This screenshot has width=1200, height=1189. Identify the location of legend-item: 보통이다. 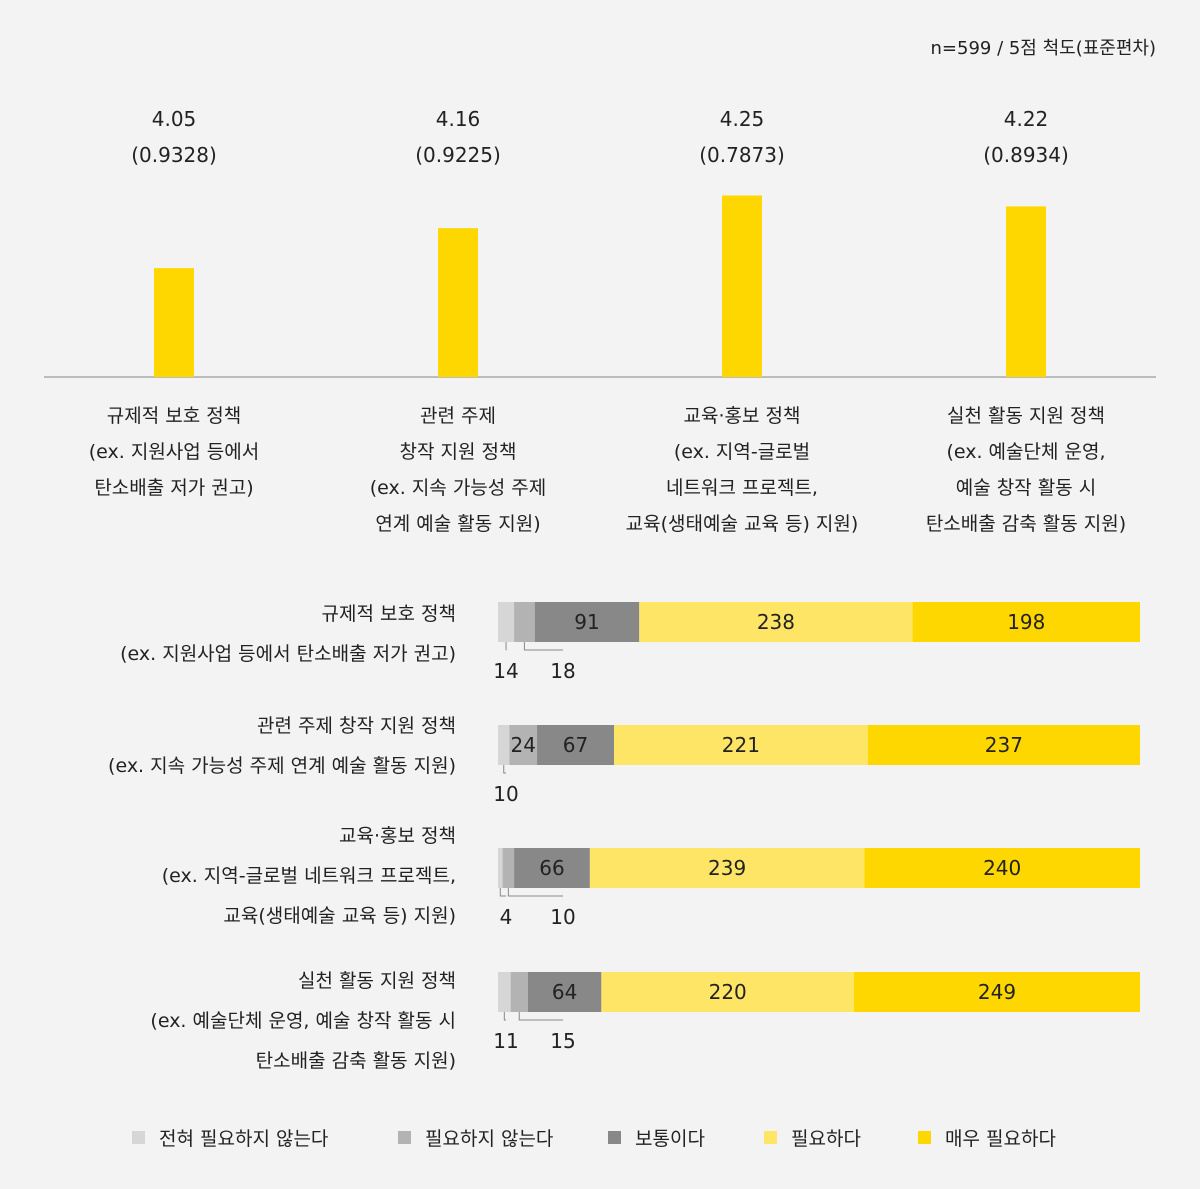
(656, 1137).